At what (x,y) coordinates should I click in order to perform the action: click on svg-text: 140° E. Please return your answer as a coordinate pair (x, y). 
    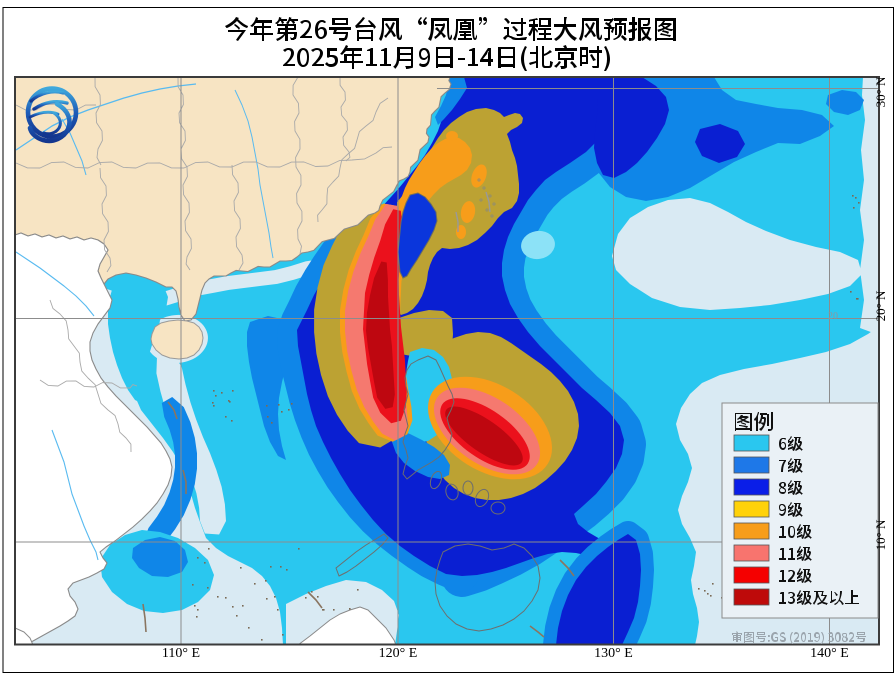
    Looking at the image, I should click on (829, 653).